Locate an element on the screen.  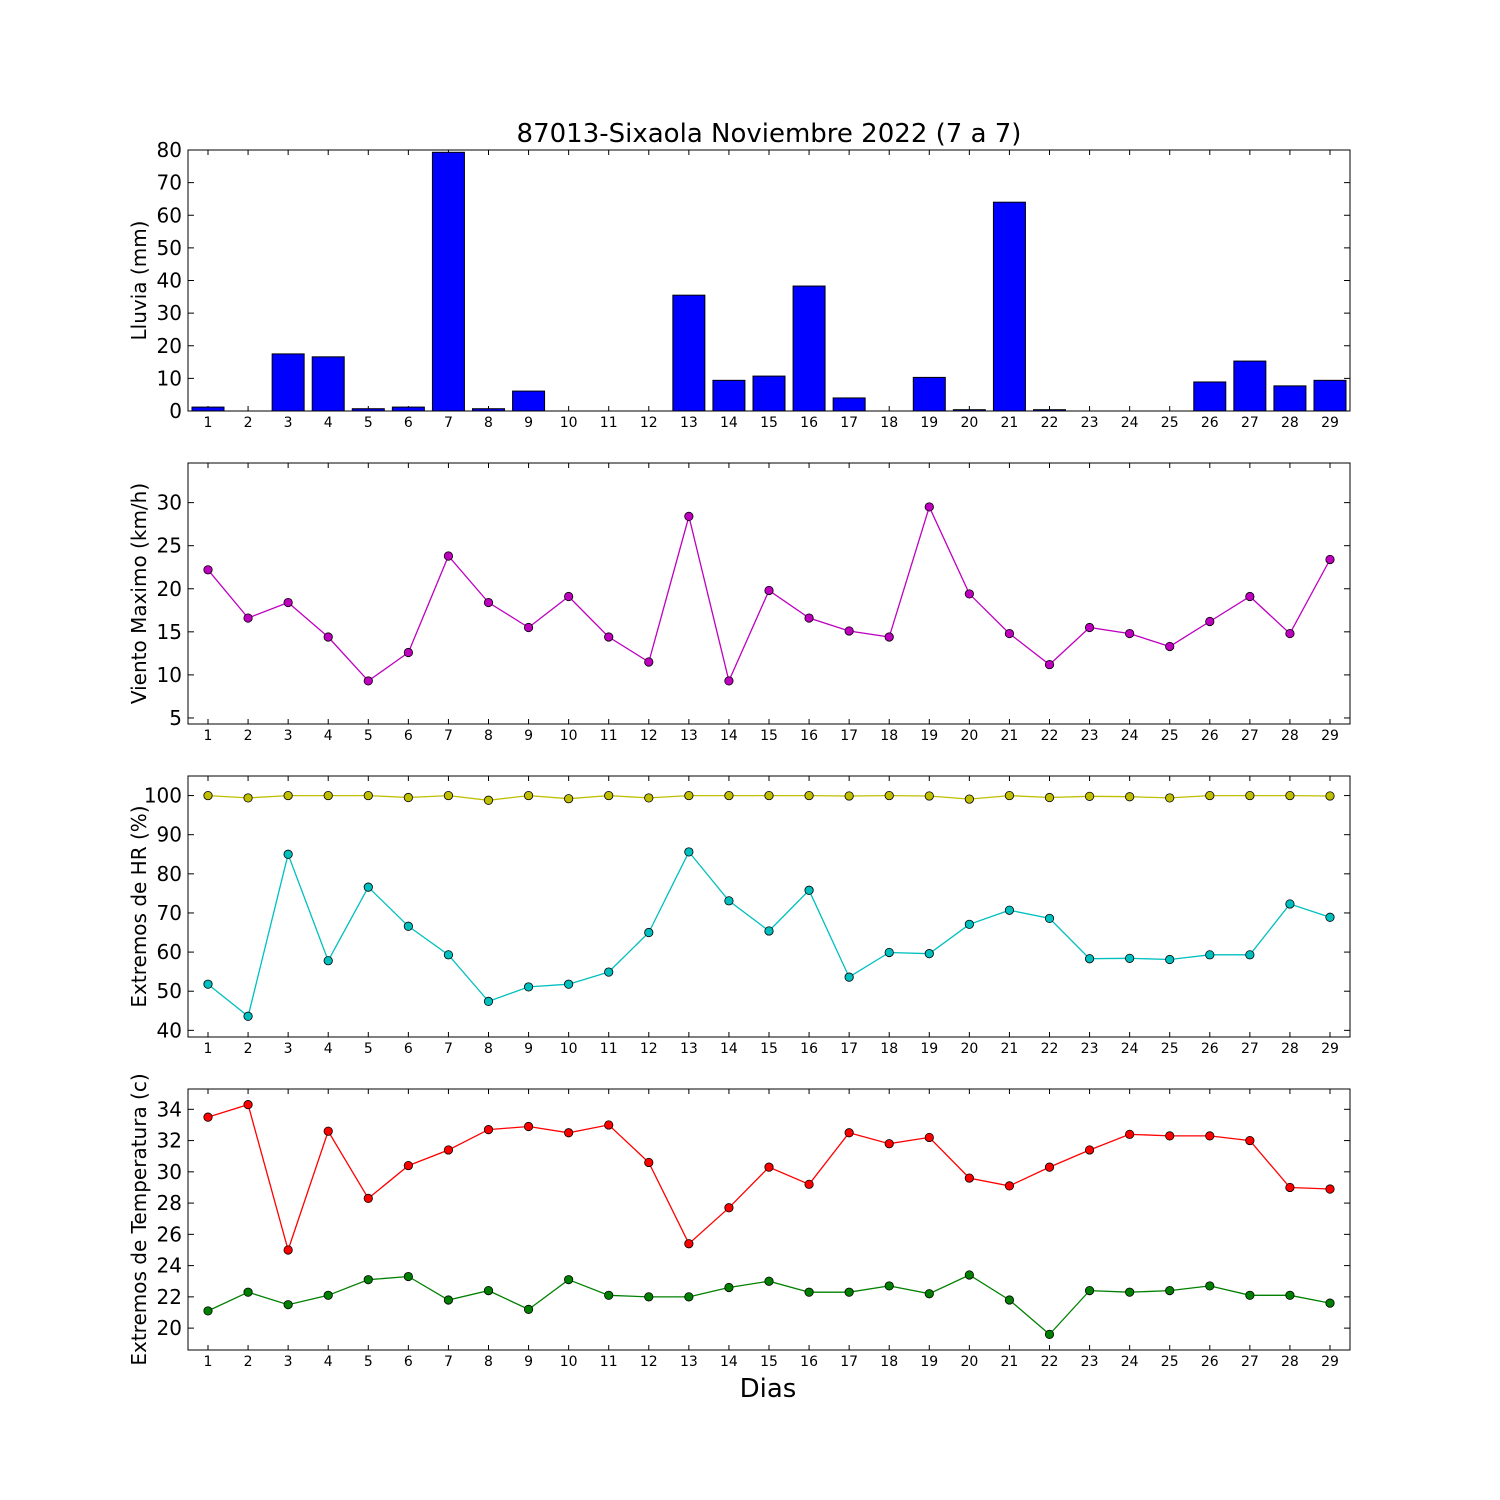
y-tick-label: 26 is located at coordinates (169, 1234).